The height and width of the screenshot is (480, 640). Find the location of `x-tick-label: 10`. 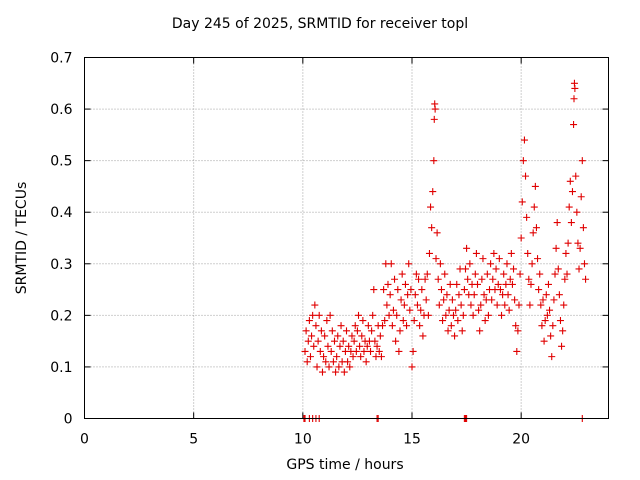

x-tick-label: 10 is located at coordinates (303, 440).